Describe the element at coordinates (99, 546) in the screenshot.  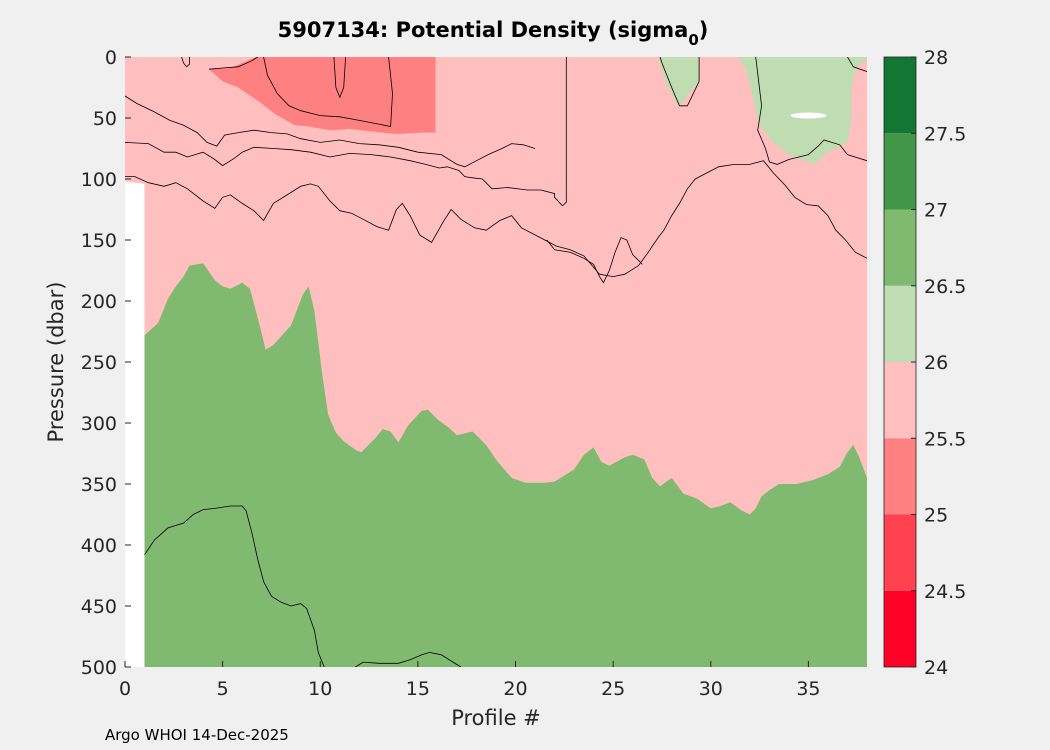
I see `y-tick-label: 400` at that location.